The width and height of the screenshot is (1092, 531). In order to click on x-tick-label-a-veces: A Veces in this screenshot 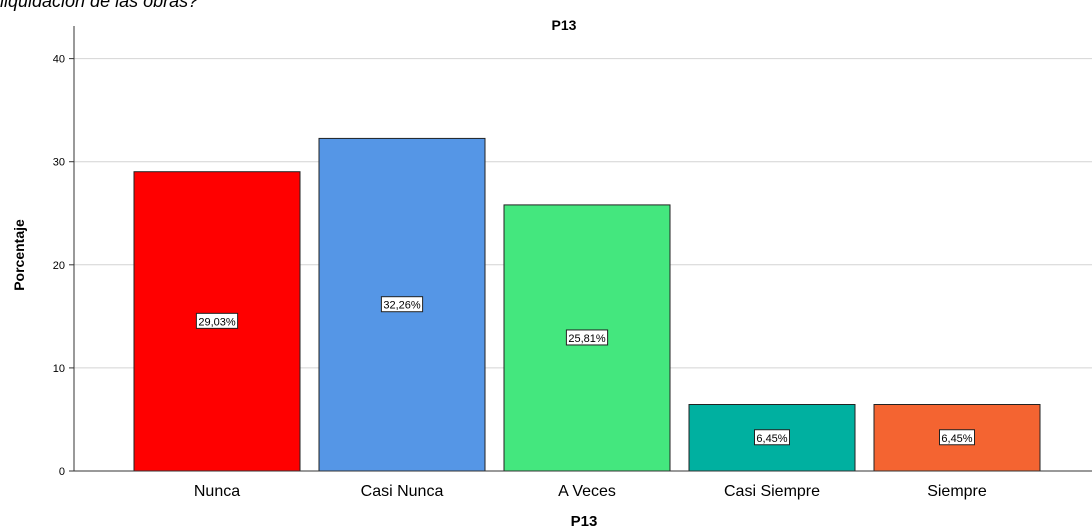, I will do `click(587, 491)`.